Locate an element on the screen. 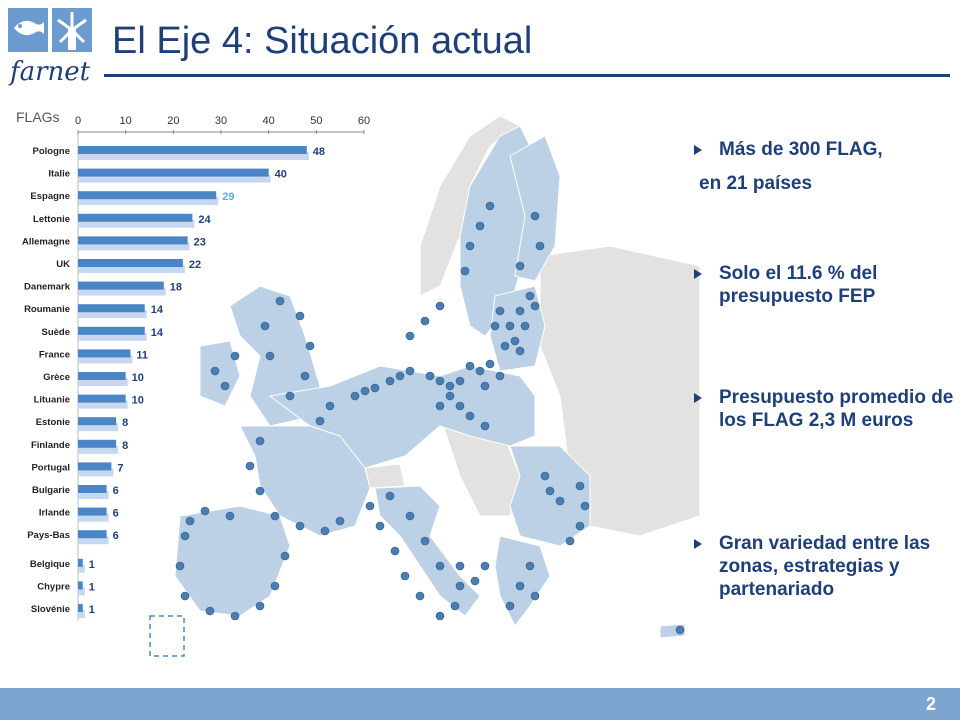  value-label: 40 is located at coordinates (281, 175).